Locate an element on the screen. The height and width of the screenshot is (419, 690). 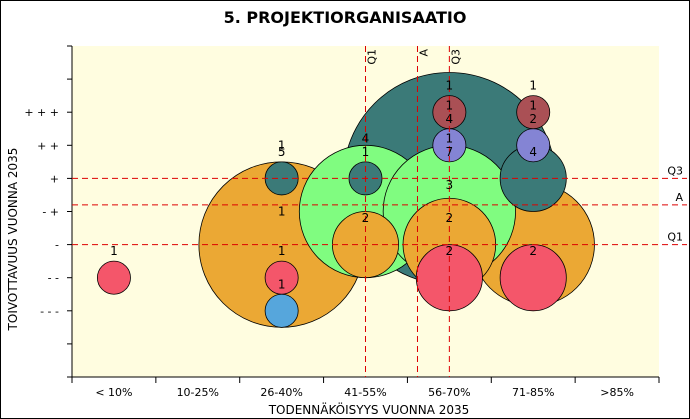
bubble-red is located at coordinates (113, 277).